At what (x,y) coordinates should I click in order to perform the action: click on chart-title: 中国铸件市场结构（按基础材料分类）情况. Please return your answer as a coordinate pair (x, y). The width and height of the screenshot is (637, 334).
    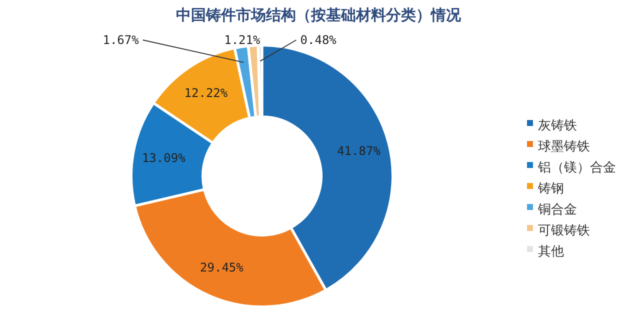
    Looking at the image, I should click on (319, 15).